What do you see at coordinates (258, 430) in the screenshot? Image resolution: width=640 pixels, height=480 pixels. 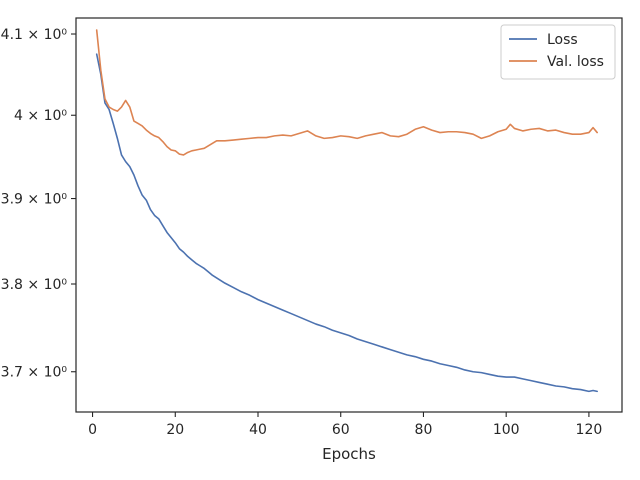 I see `x-tick-label: 40` at bounding box center [258, 430].